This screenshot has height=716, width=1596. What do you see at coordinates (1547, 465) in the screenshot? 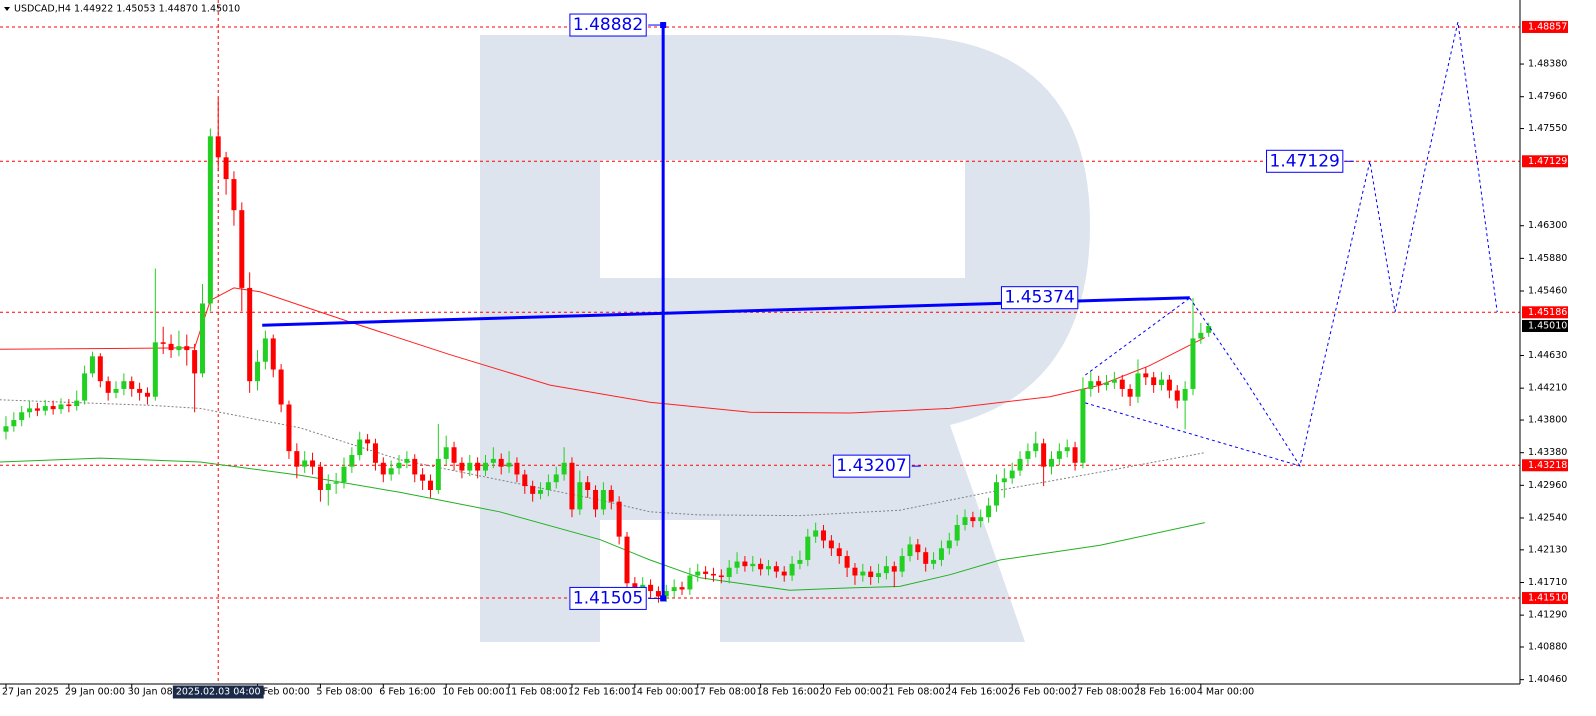
I see `level-label: 1.43218` at bounding box center [1547, 465].